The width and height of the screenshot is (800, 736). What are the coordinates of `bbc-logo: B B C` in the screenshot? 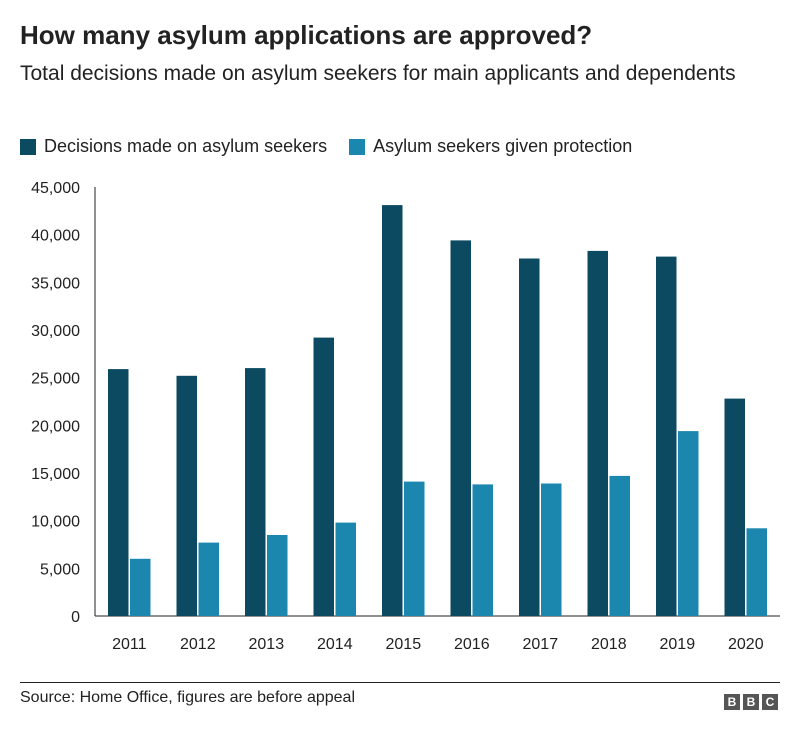 It's located at (749, 702).